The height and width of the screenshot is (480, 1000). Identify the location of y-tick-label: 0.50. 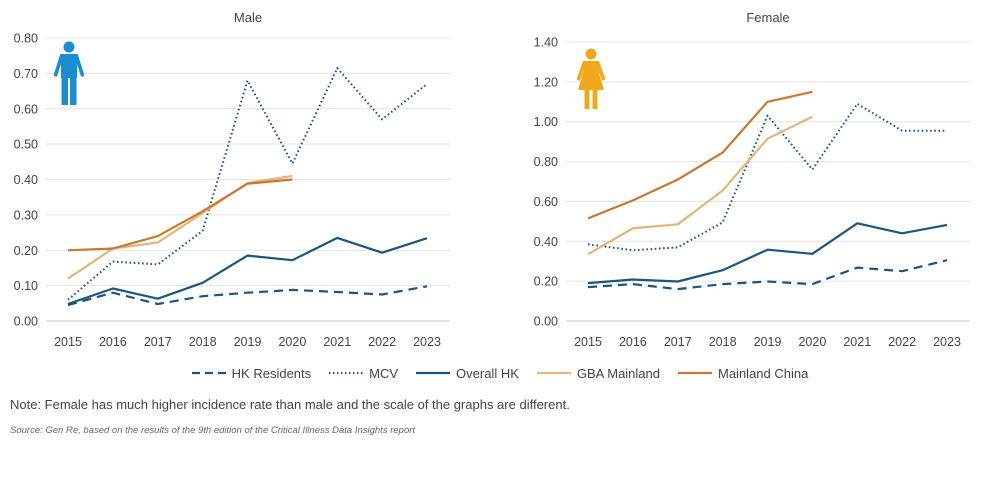
(26, 145).